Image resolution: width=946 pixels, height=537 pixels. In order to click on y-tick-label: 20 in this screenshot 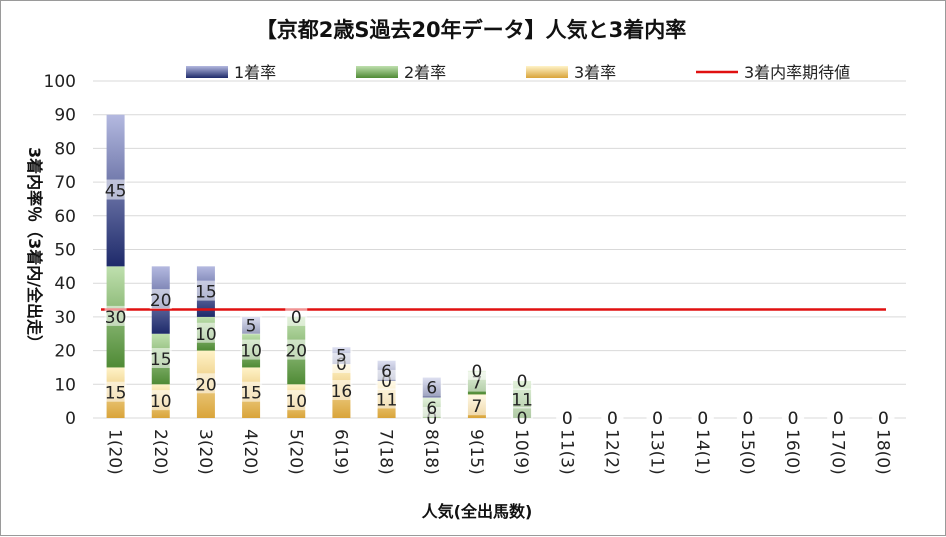, I will do `click(65, 352)`.